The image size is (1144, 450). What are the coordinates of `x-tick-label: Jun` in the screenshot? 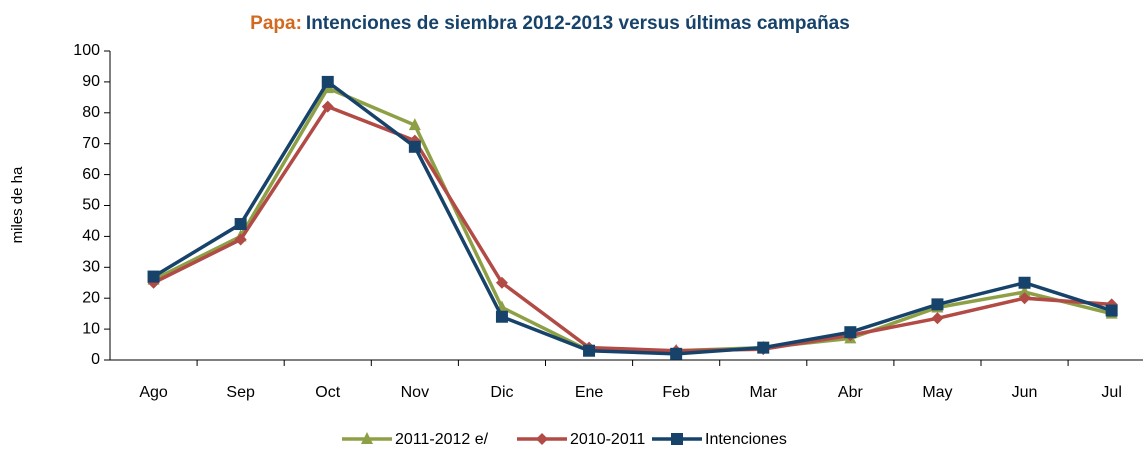 It's located at (1025, 392).